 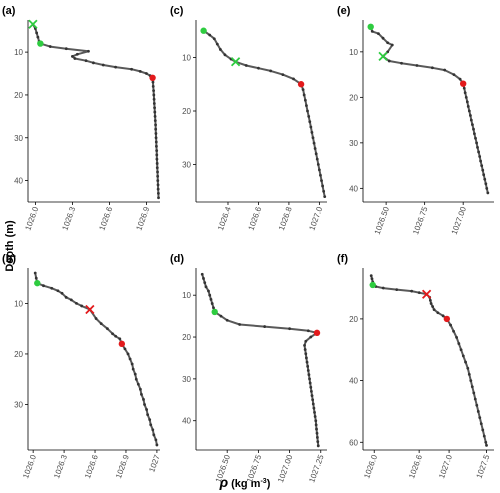 What do you see at coordinates (223, 468) in the screenshot?
I see `x-tick-label: 1026.50` at bounding box center [223, 468].